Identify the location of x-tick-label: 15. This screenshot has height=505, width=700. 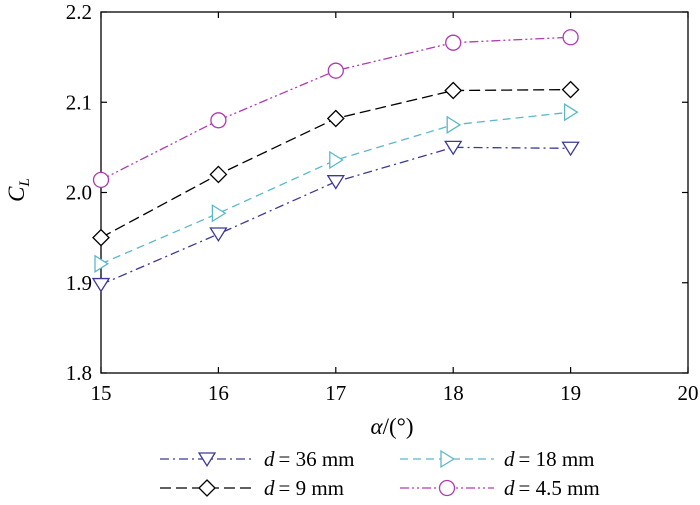
(101, 393).